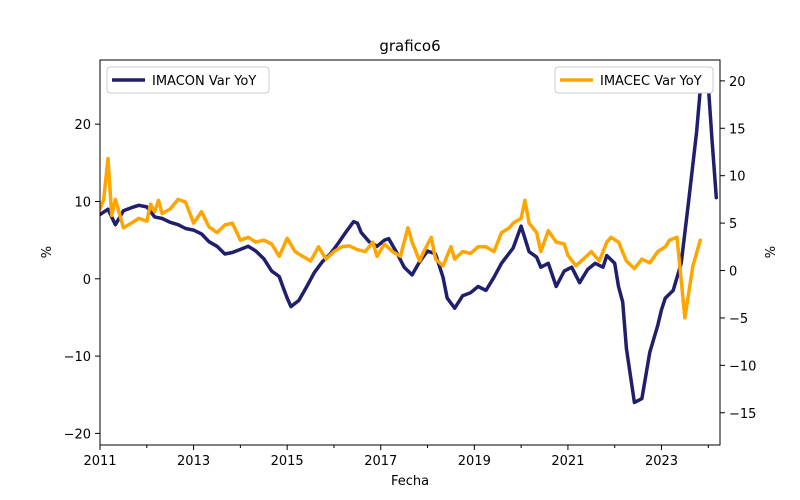  I want to click on y-axis-left-label: %, so click(47, 252).